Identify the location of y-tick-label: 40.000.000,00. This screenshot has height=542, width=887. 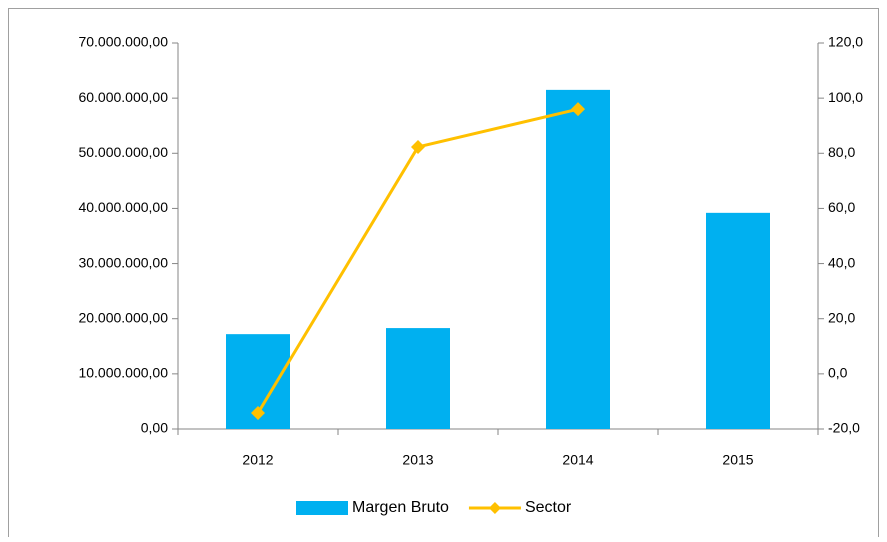
(123, 207).